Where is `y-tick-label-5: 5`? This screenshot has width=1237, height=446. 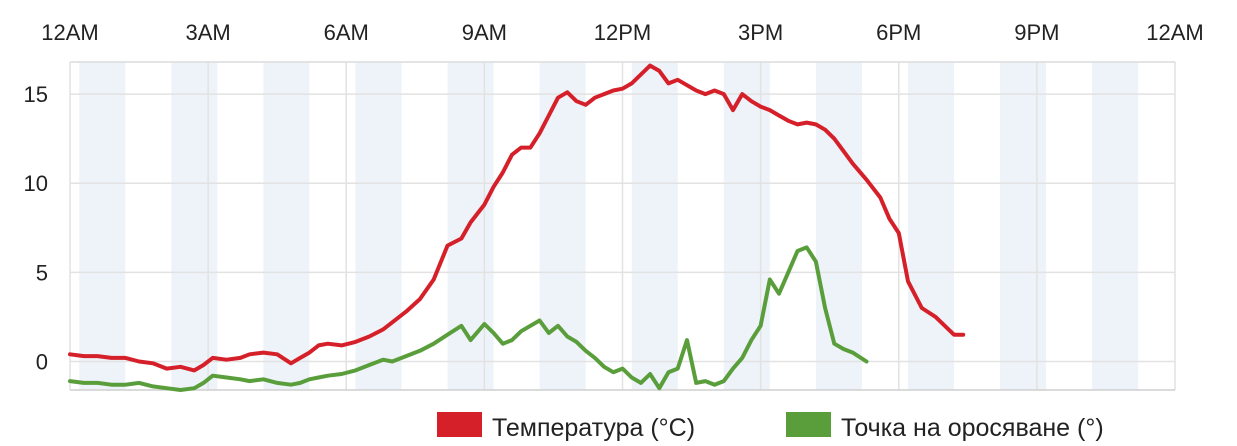
y-tick-label-5: 5 is located at coordinates (42, 272).